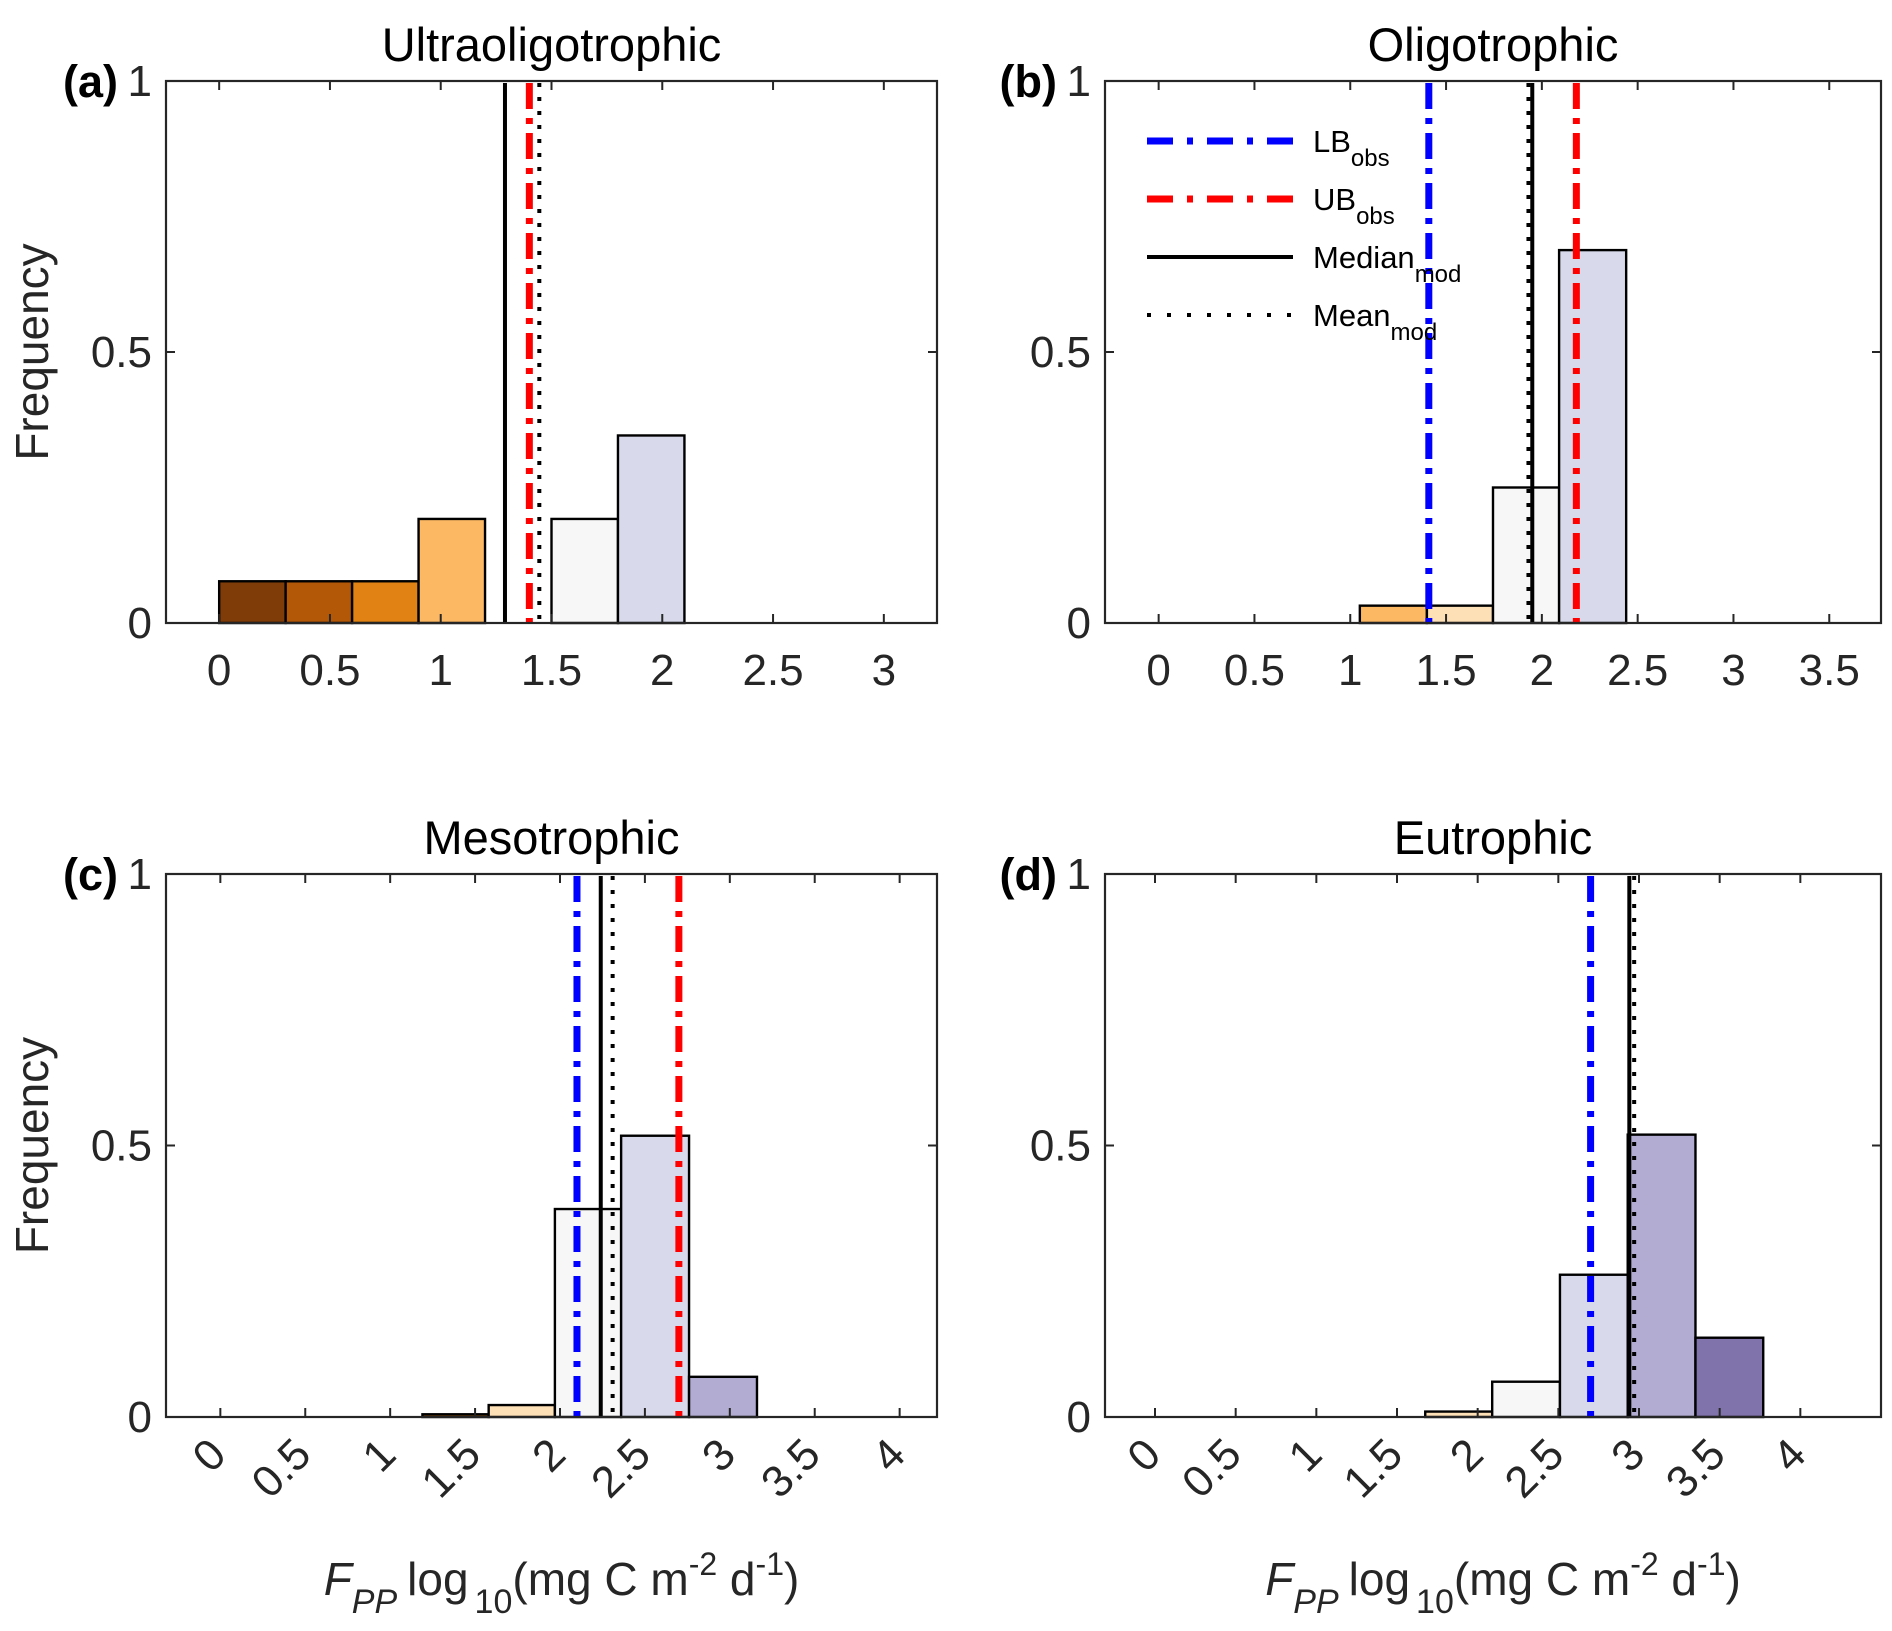 This screenshot has height=1631, width=1892. I want to click on panel-title: Oligotrophic, so click(1493, 44).